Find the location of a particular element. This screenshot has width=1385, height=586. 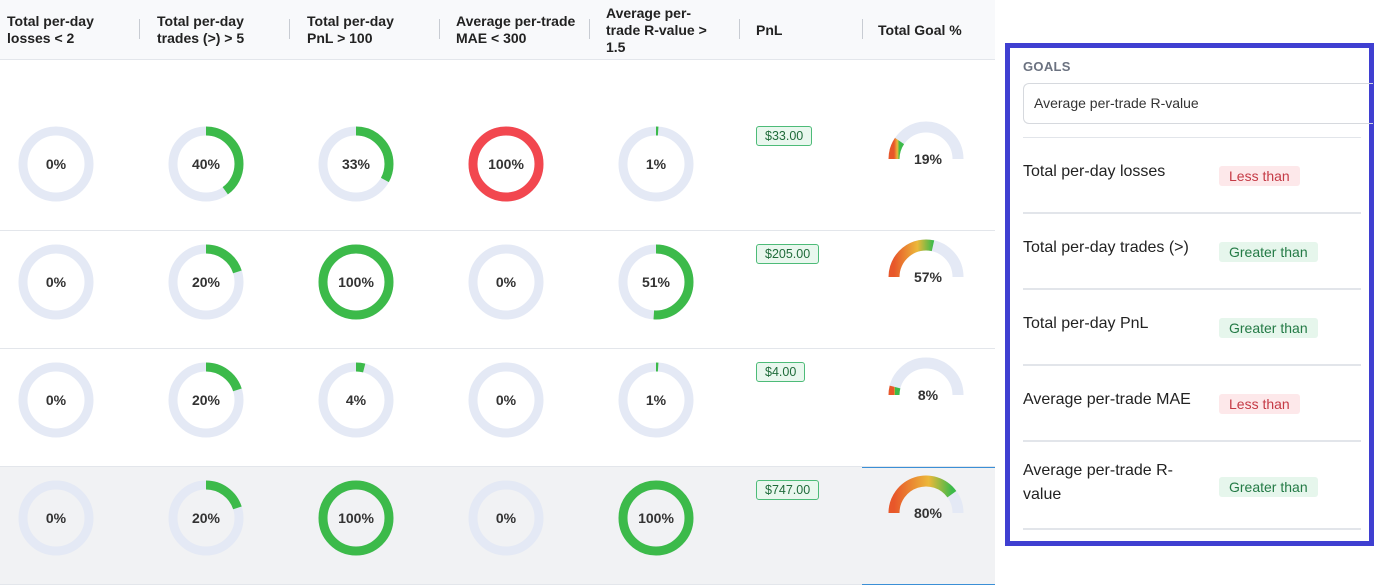

col-losses-header: Total per-day losses < 2 is located at coordinates (50, 29).